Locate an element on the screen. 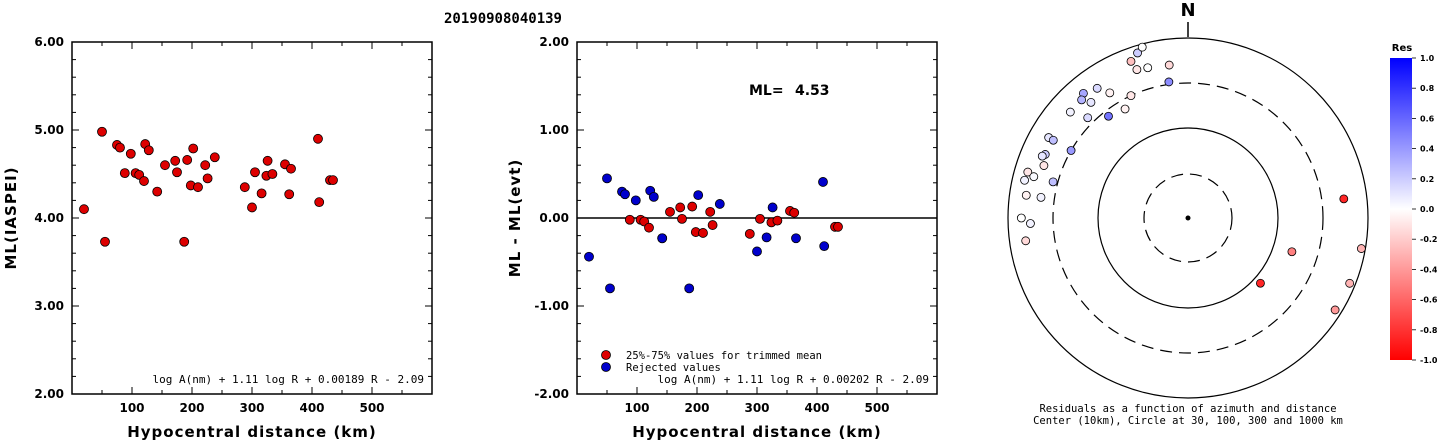 The height and width of the screenshot is (441, 1437). legend-trimmed-mean: 25%-75% values for trimmed mean is located at coordinates (724, 356).